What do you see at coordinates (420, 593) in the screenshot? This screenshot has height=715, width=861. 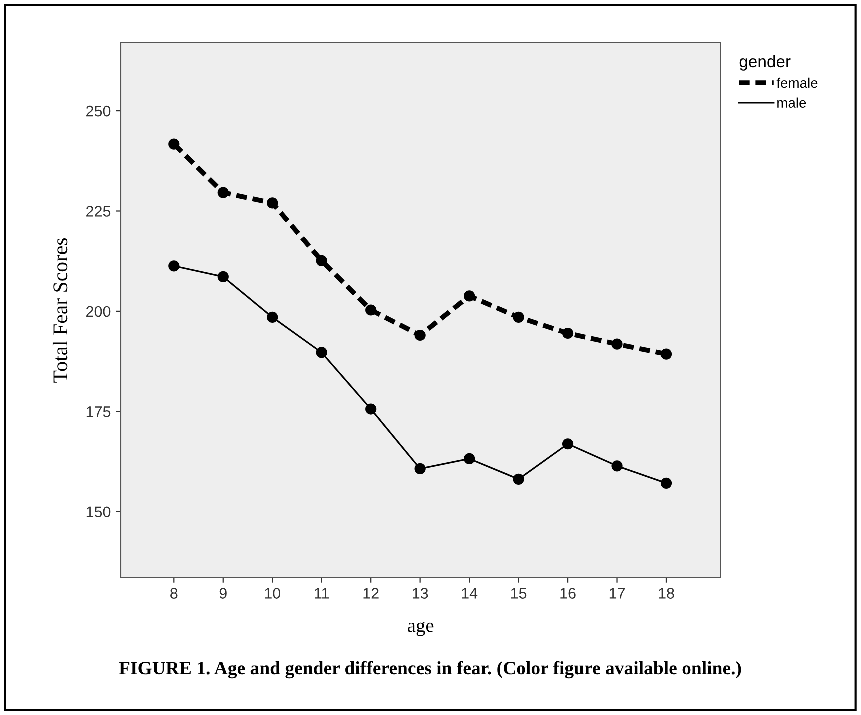 I see `x-tick-label: 13` at bounding box center [420, 593].